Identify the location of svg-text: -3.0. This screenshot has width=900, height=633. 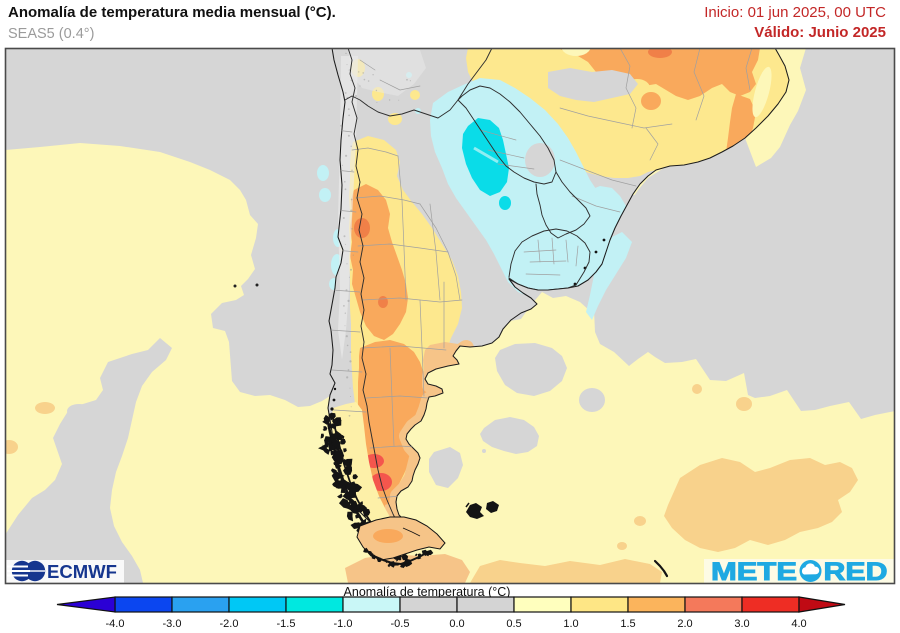
(172, 624).